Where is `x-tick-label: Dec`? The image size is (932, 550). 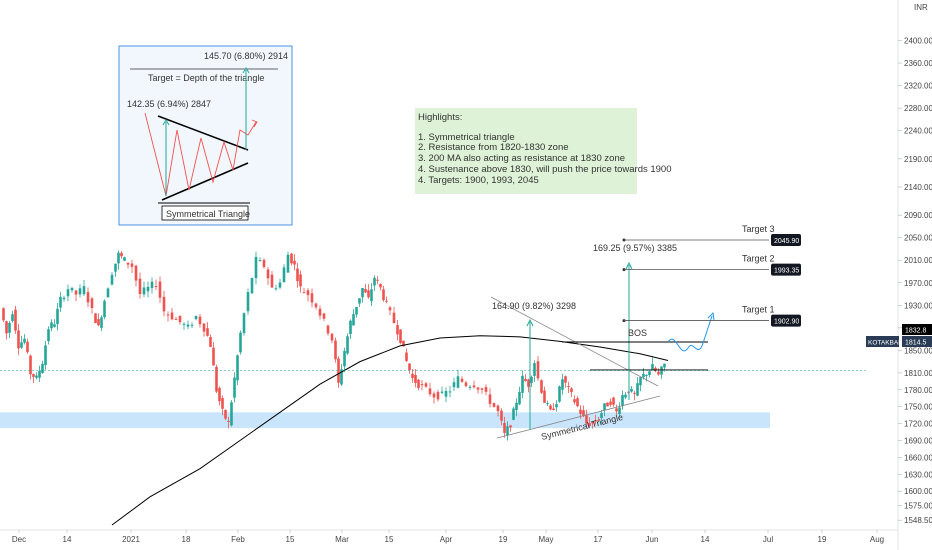
x-tick-label: Dec is located at coordinates (19, 539).